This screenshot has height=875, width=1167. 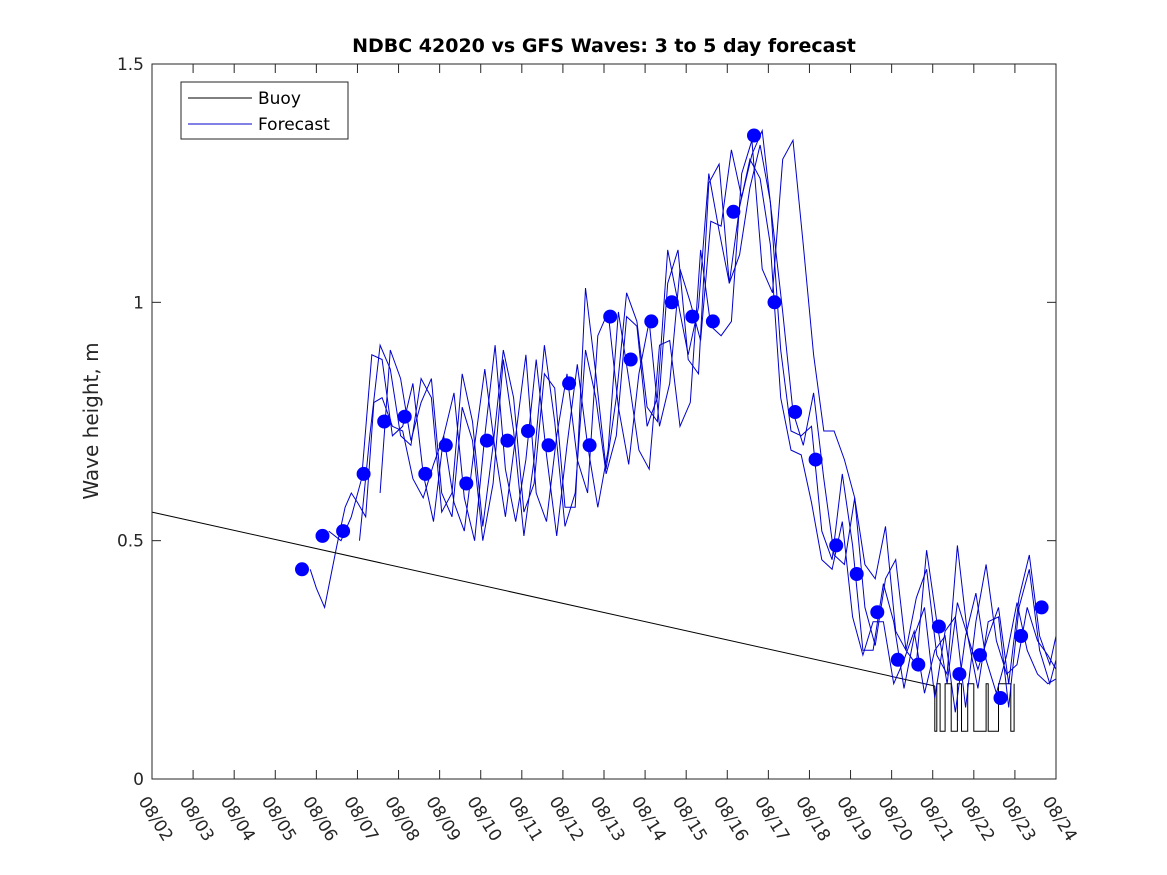 I want to click on legend: Buoy Forecast, so click(x=264, y=110).